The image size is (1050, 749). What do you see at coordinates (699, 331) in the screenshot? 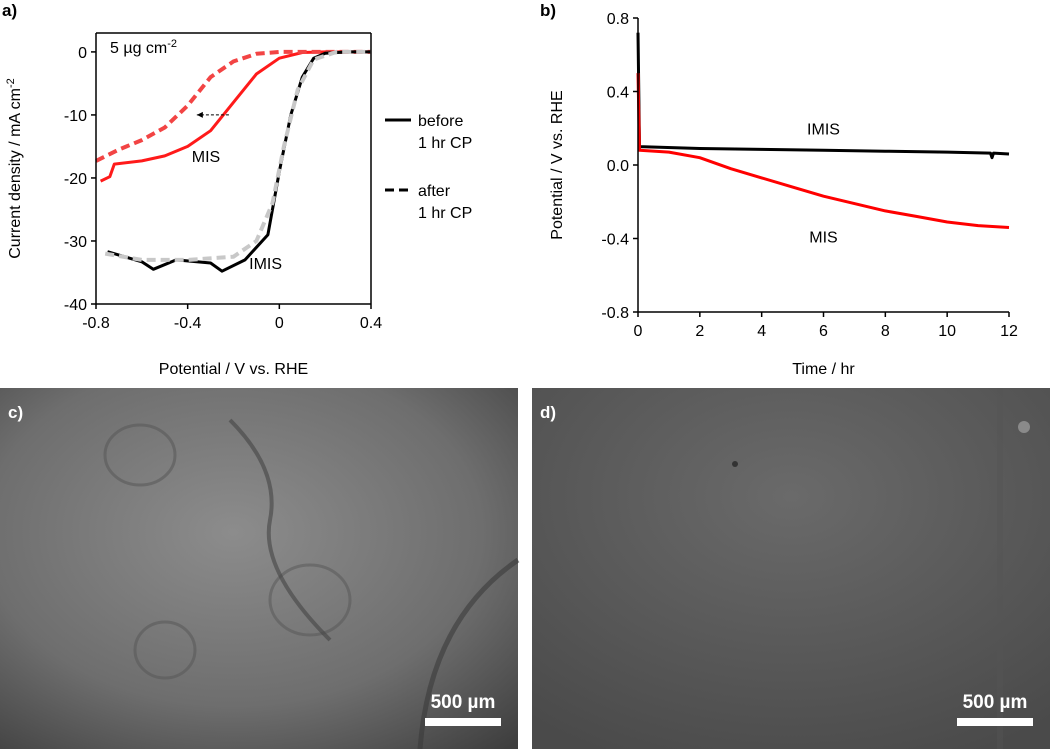
I see `x-tick-label: 2` at bounding box center [699, 331].